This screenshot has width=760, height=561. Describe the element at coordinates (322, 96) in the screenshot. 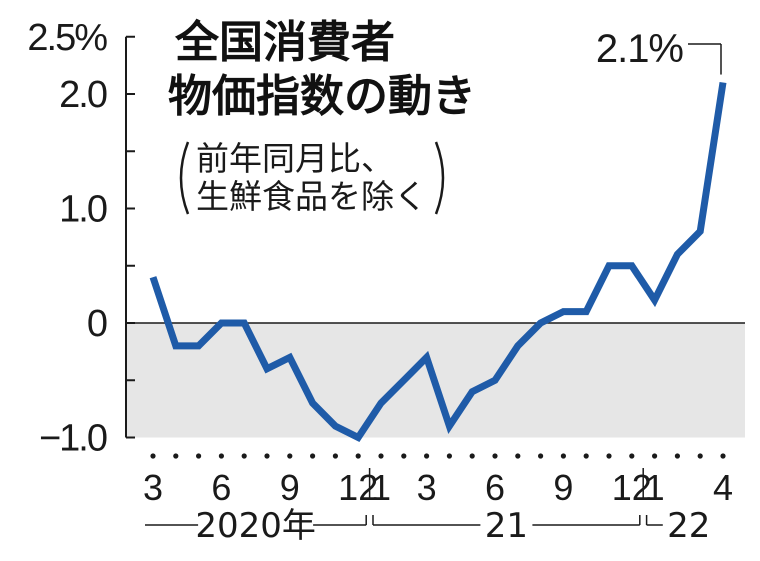

I see `chart-title-line-2: 物価指数の動き` at that location.